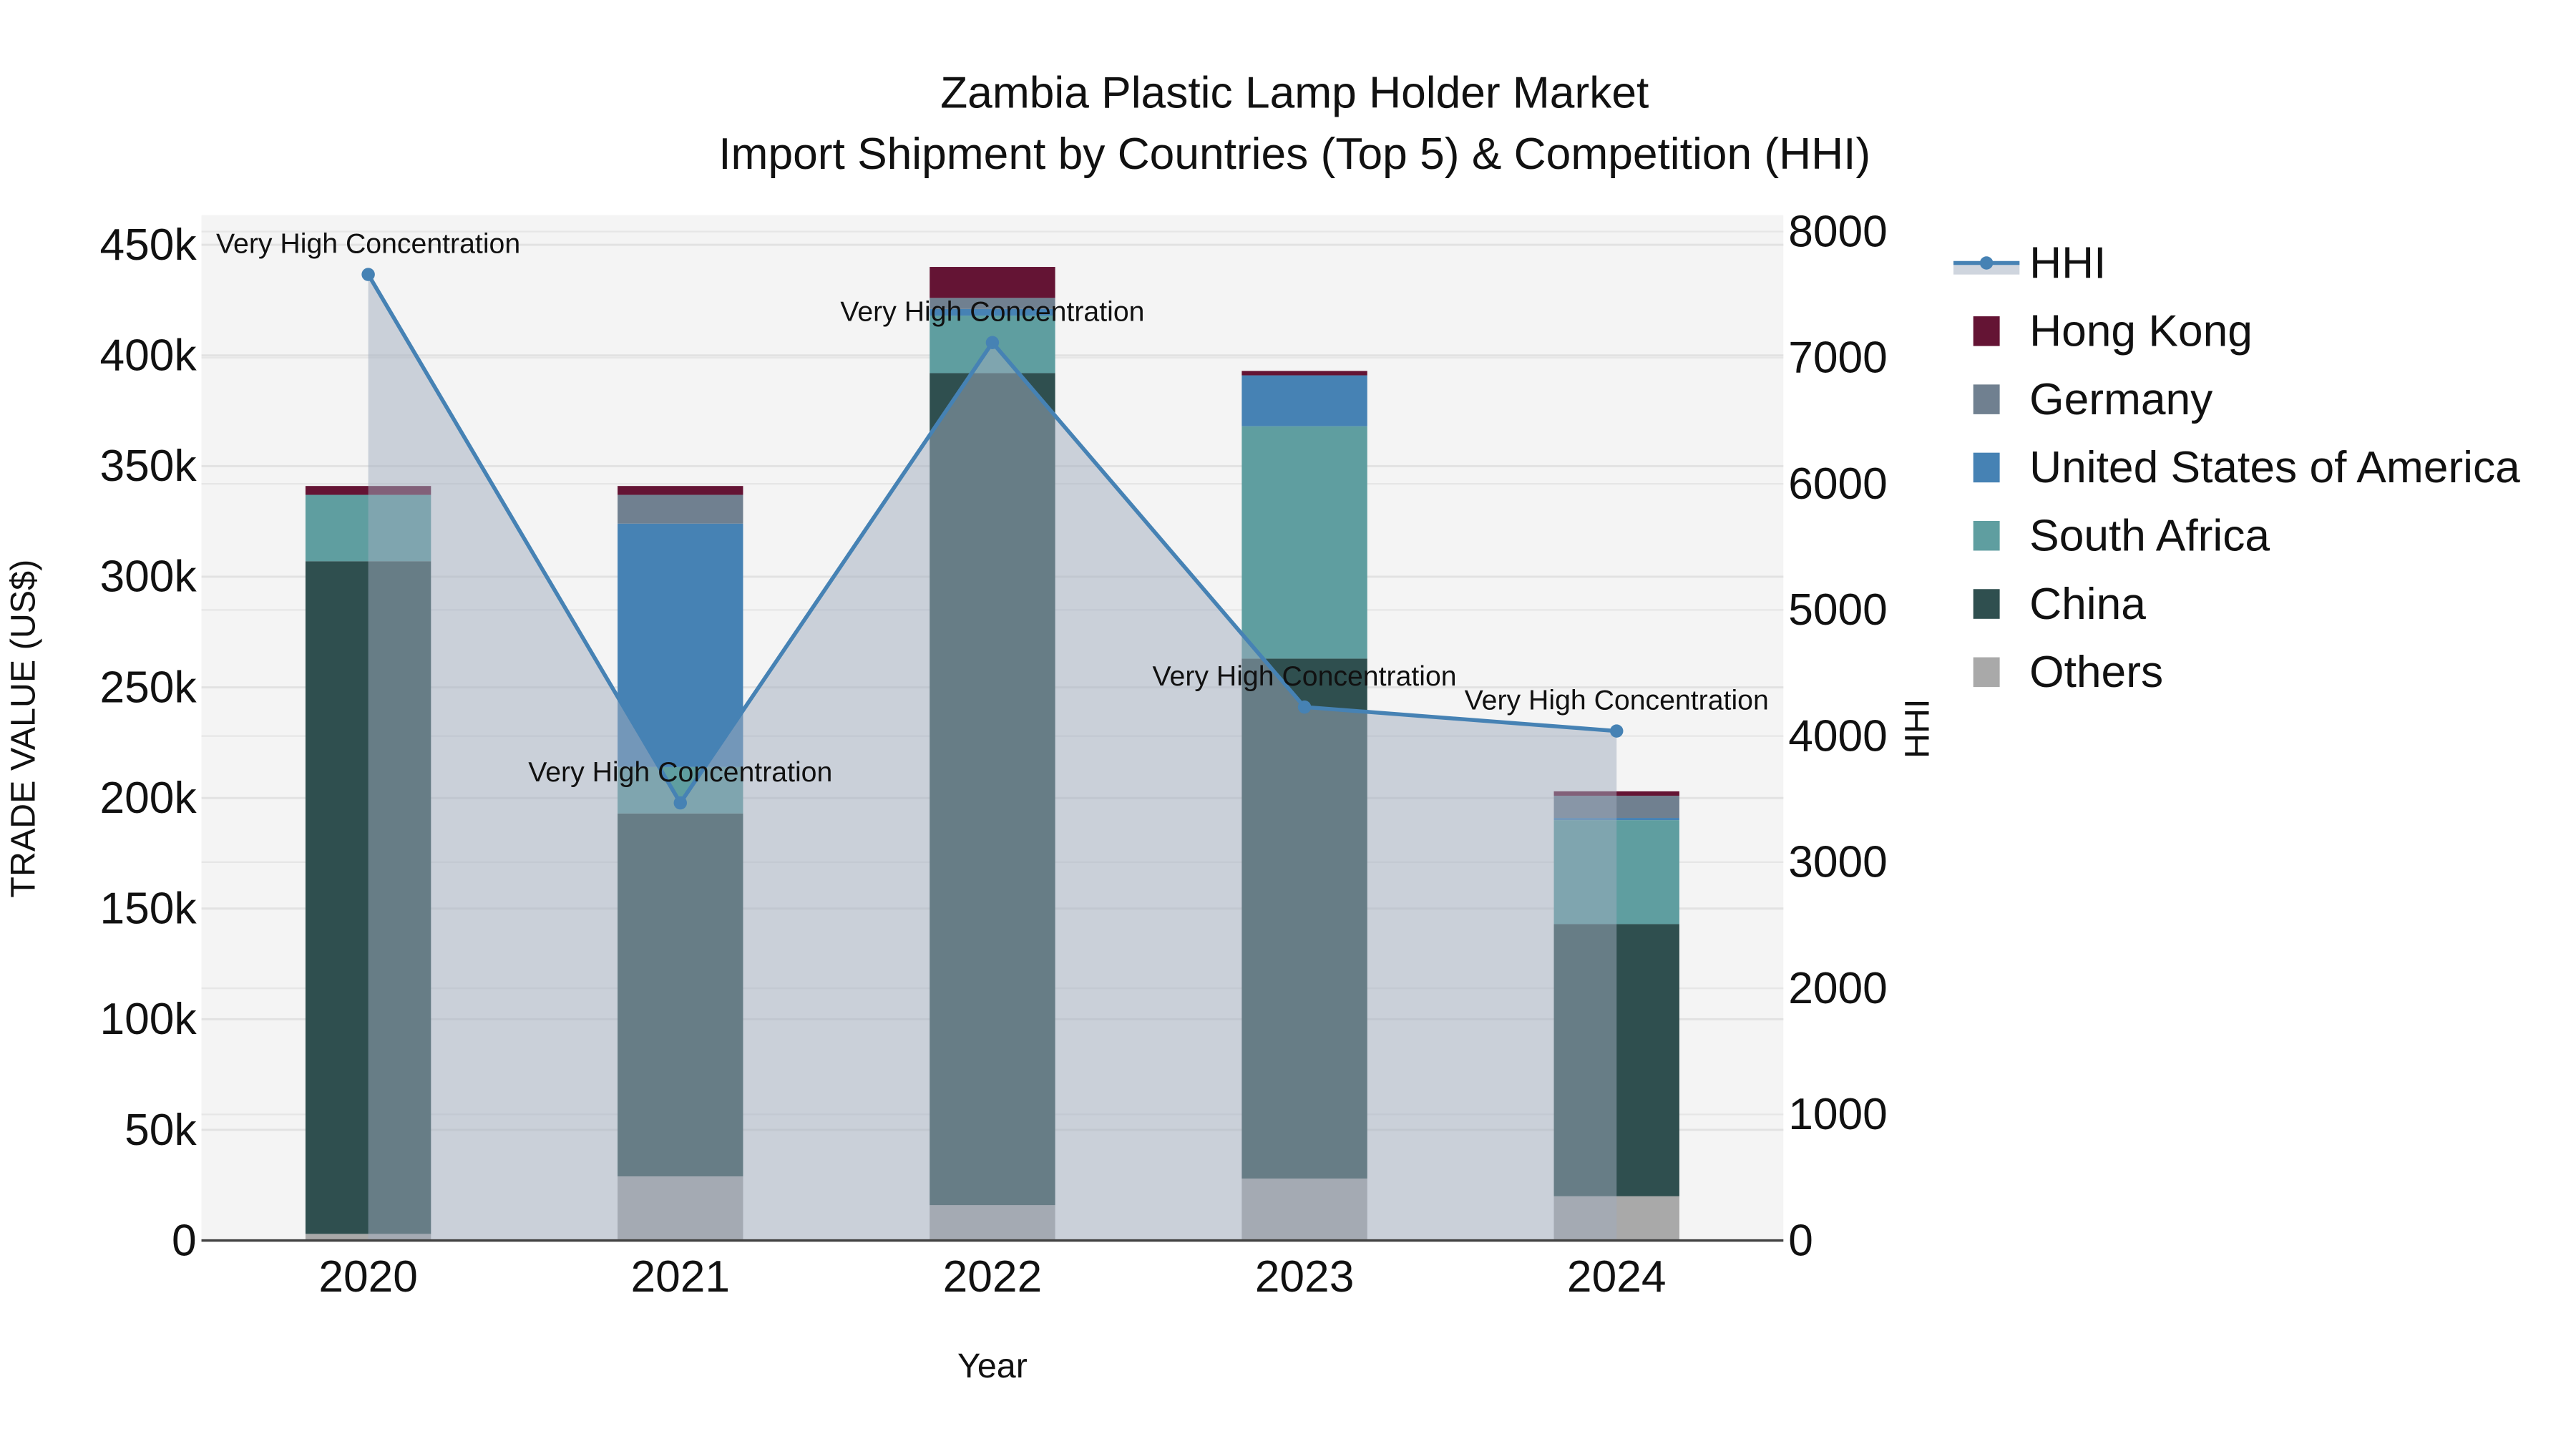  What do you see at coordinates (1617, 731) in the screenshot?
I see `hhi-point-2024` at bounding box center [1617, 731].